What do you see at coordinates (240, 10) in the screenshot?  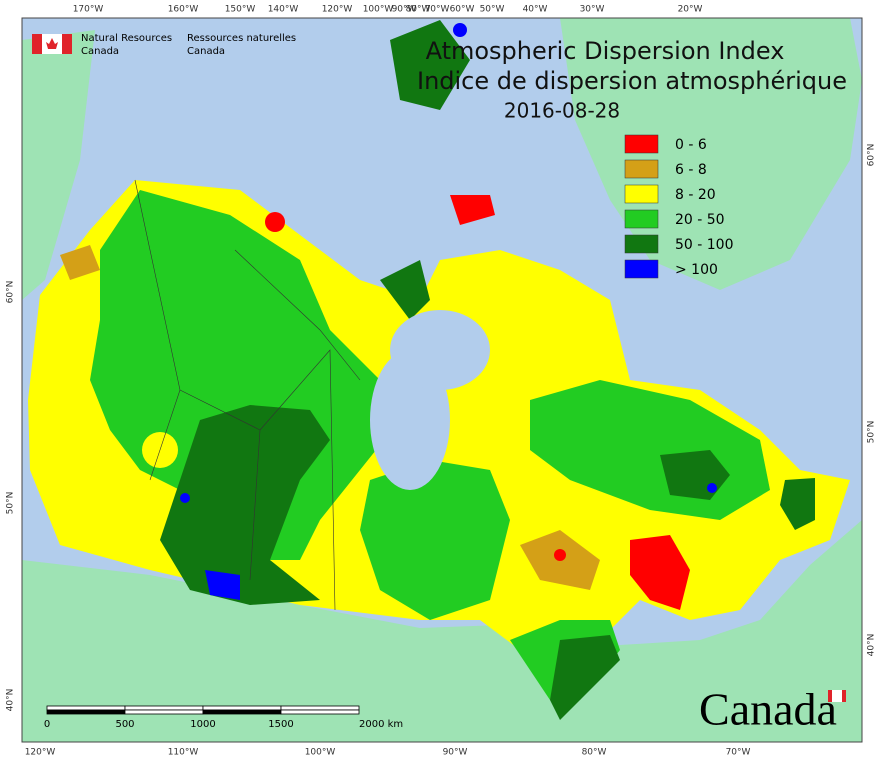 I see `longitude-label: 150°W` at bounding box center [240, 10].